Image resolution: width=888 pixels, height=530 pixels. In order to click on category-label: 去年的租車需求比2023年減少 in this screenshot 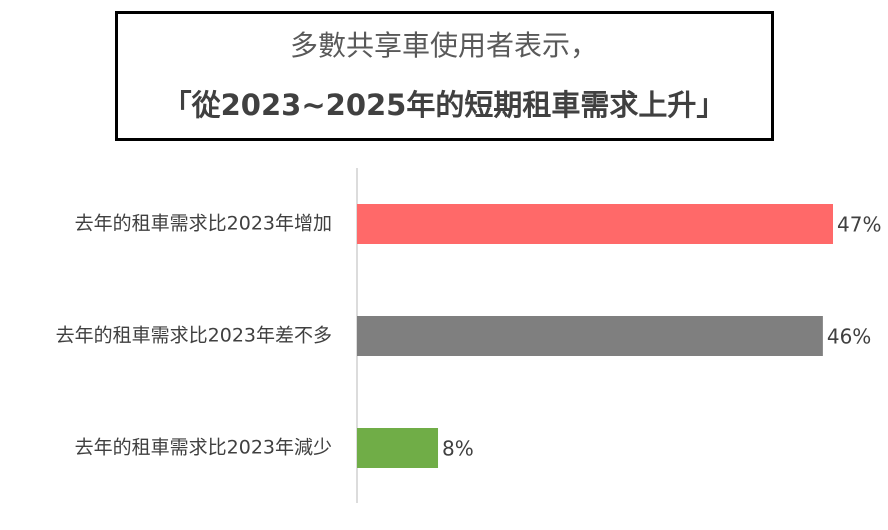, I will do `click(203, 448)`.